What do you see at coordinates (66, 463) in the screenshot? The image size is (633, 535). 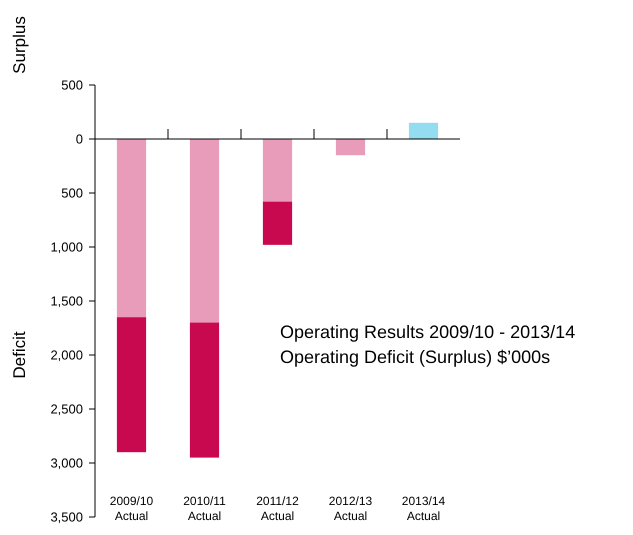 I see `y-tick-label: 3,000` at bounding box center [66, 463].